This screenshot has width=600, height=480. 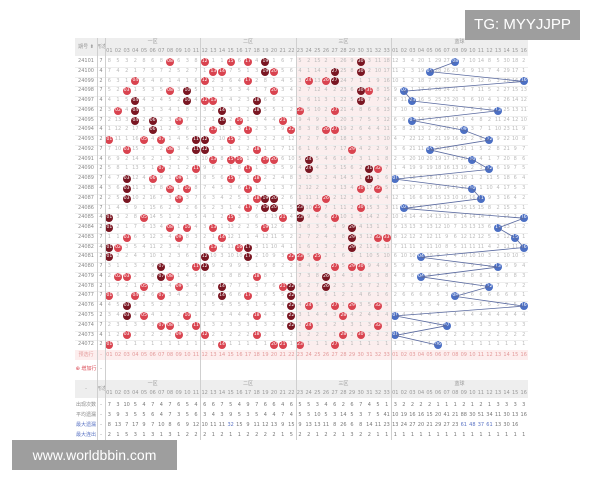 I want to click on preselect-cell: 25, so click(x=317, y=355).